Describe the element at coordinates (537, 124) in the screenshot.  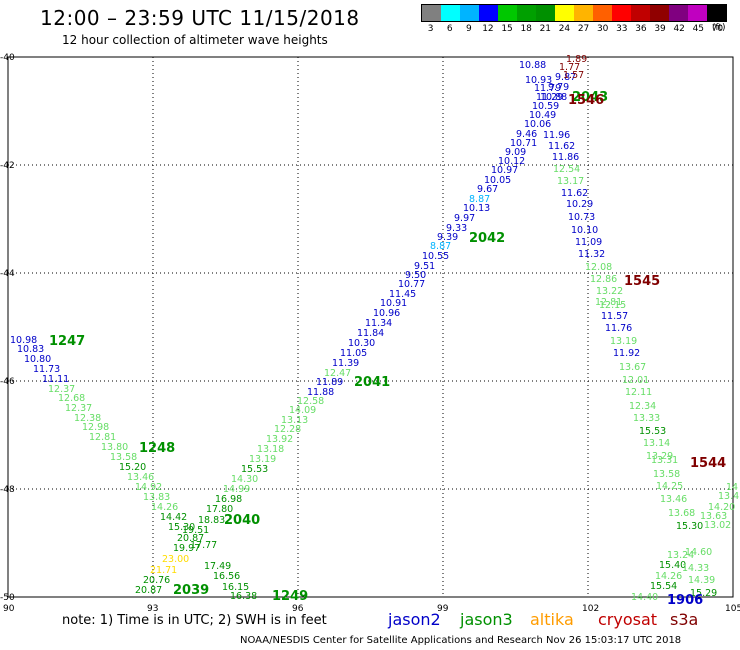
I see `swh-value-label: 10.06` at that location.